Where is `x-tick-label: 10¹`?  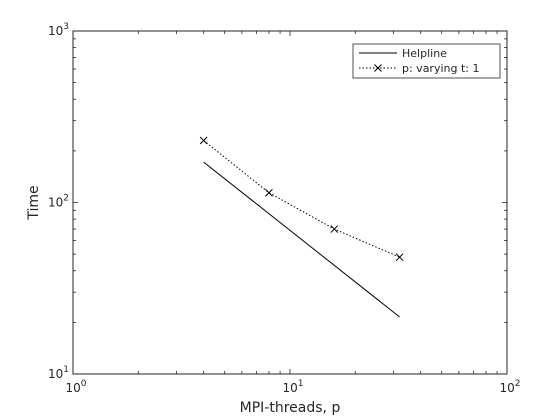 x-tick-label: 10¹ is located at coordinates (292, 387).